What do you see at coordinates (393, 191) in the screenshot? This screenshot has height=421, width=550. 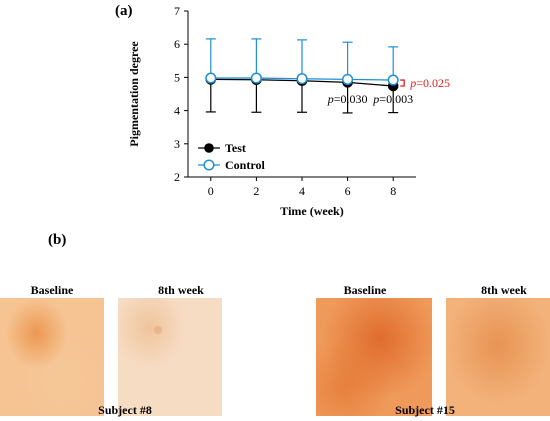 I see `x-tick-label: 8` at bounding box center [393, 191].